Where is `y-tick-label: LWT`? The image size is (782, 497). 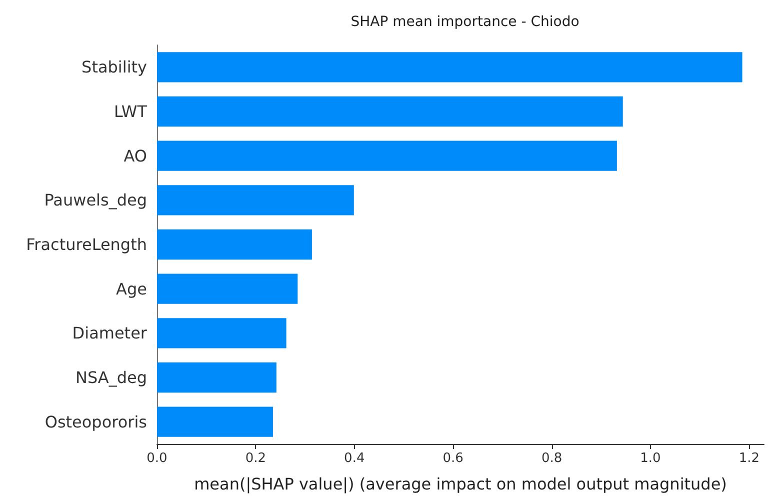 y-tick-label: LWT is located at coordinates (131, 111).